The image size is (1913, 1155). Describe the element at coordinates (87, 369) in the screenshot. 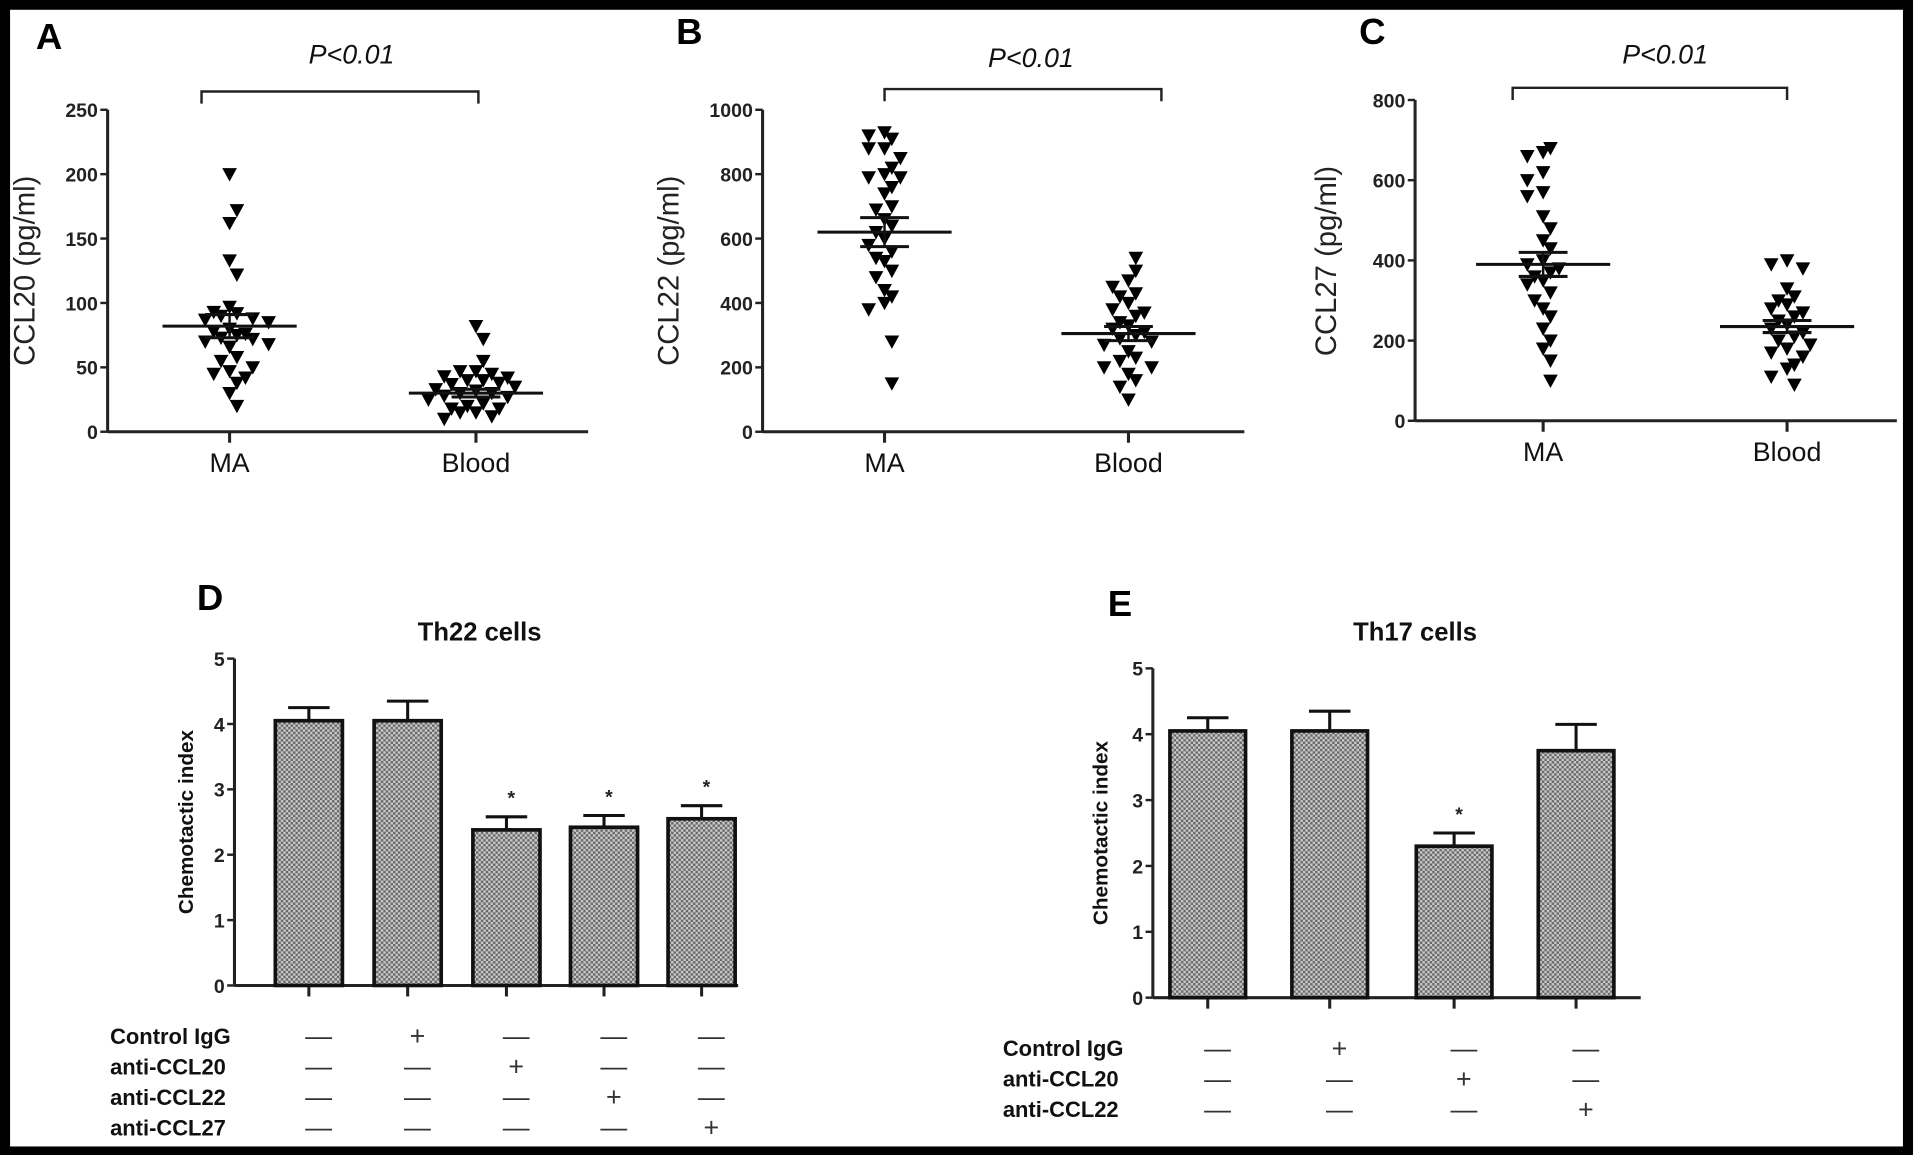

I see `y-tick-label: 50` at that location.